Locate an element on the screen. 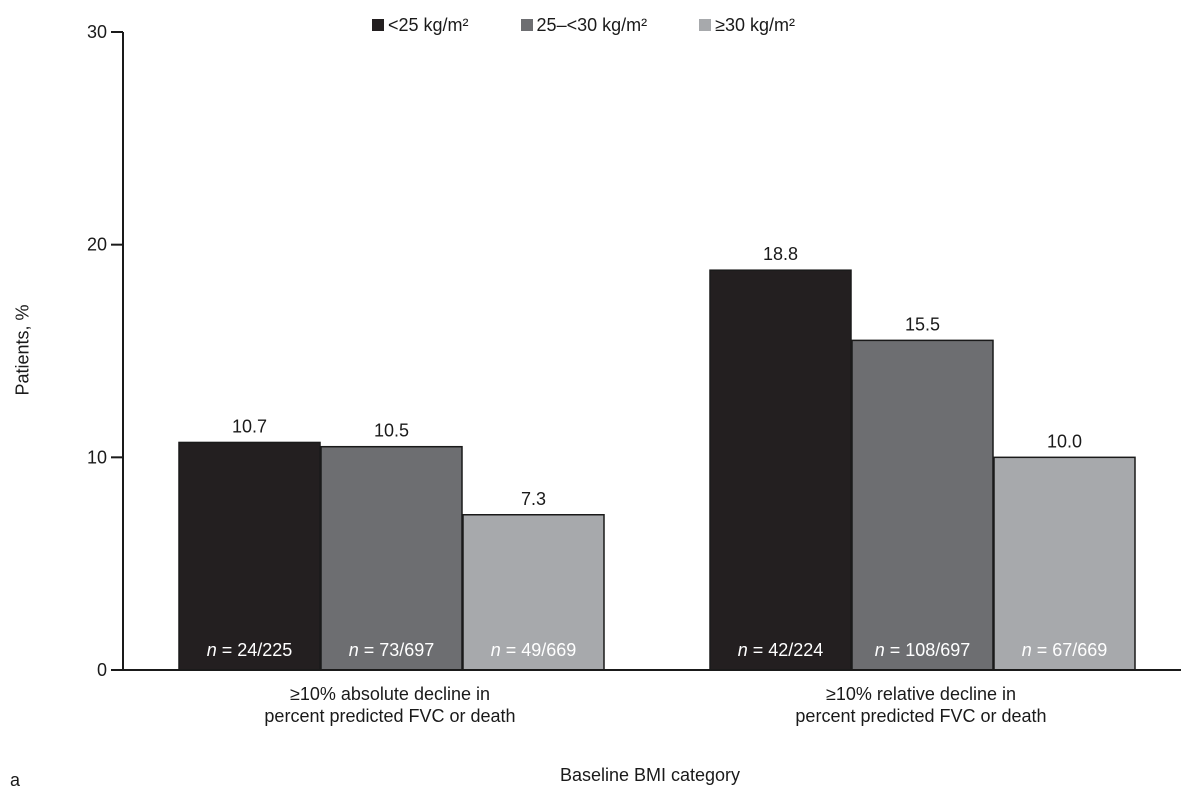 The image size is (1181, 795). x-category-line: ≥10% absolute decline in is located at coordinates (389, 694).